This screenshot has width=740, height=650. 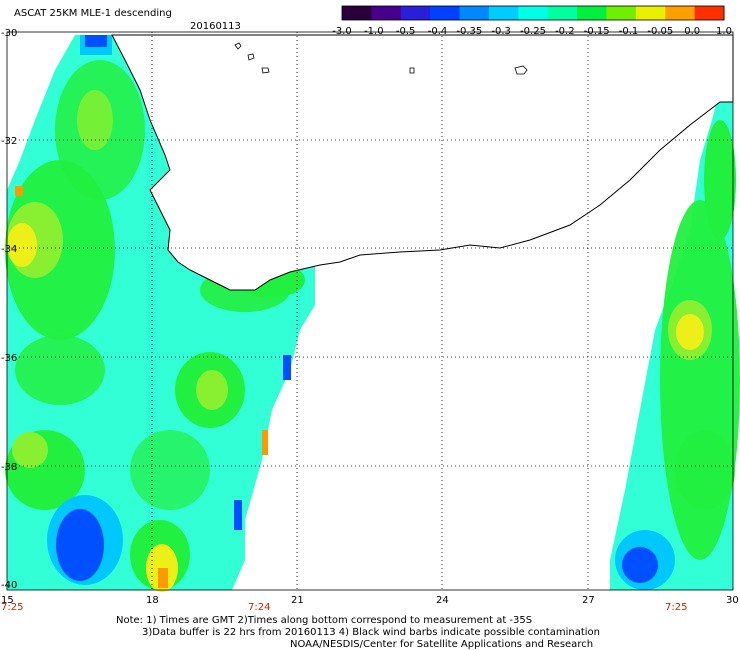 I want to click on lat-label-40: -40, so click(x=9, y=585).